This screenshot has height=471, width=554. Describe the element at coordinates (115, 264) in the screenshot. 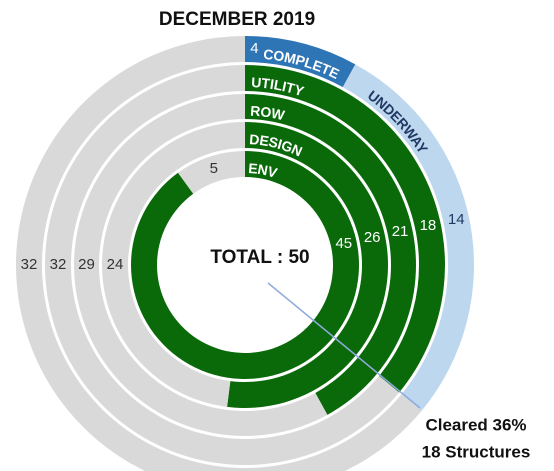

I see `value-label: 24` at that location.